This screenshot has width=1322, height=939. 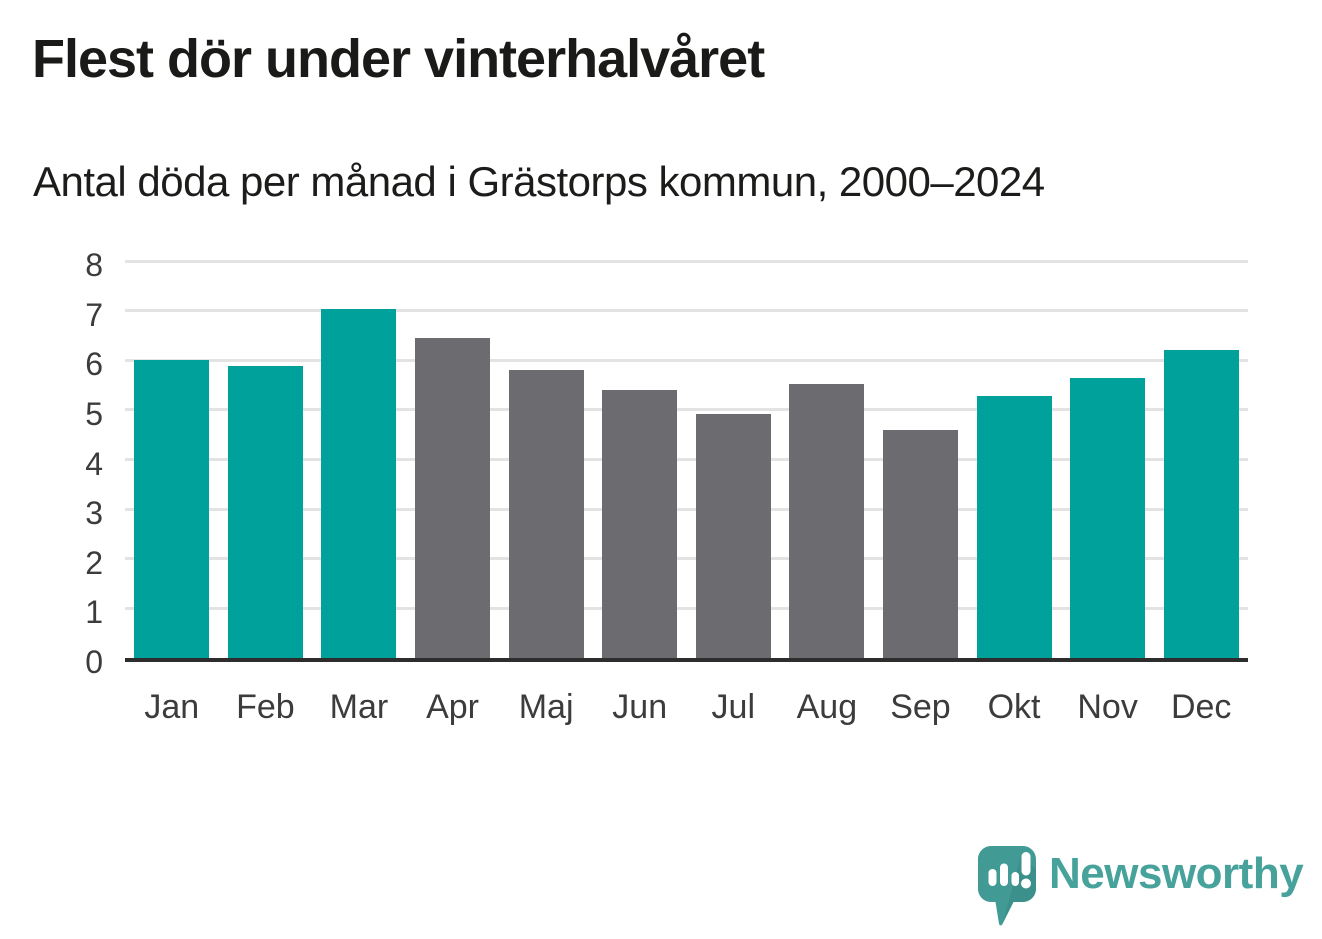 What do you see at coordinates (640, 524) in the screenshot?
I see `bar-jun` at bounding box center [640, 524].